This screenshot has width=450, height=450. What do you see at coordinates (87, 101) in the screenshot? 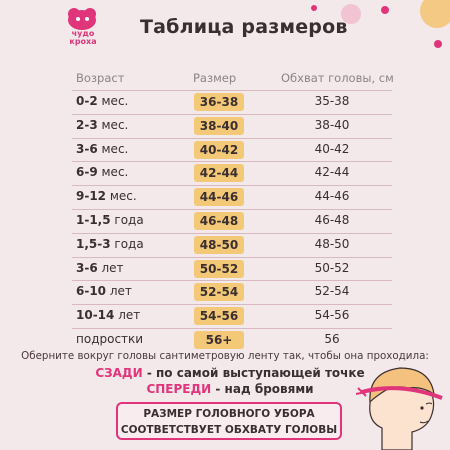
I see `age-range: 0-2` at bounding box center [87, 101].